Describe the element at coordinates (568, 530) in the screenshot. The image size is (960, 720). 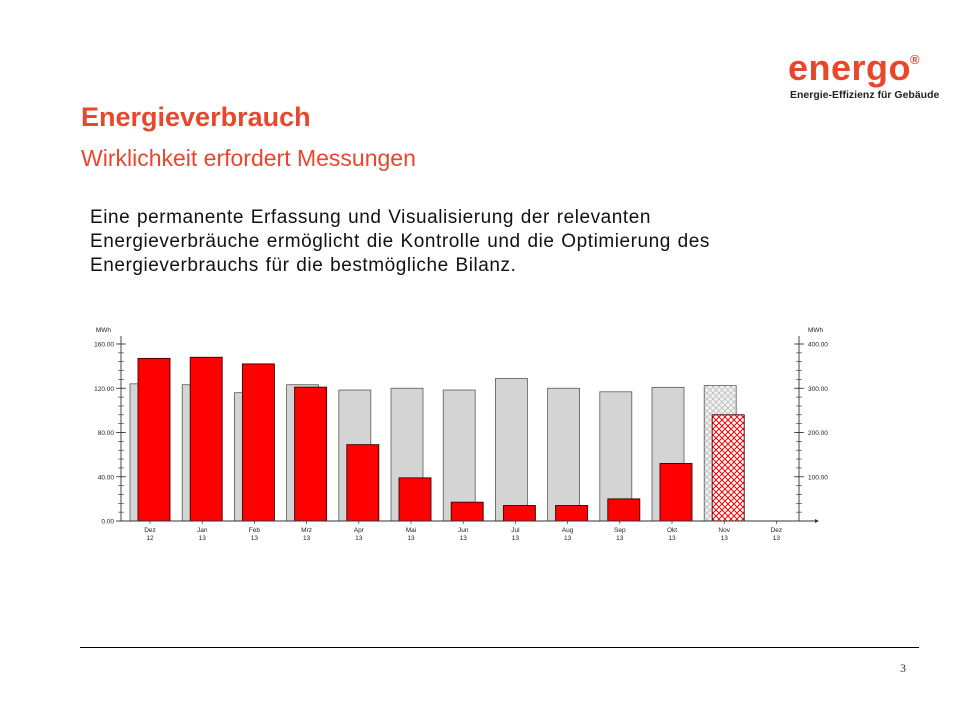
I see `x-tick-label: Aug` at that location.